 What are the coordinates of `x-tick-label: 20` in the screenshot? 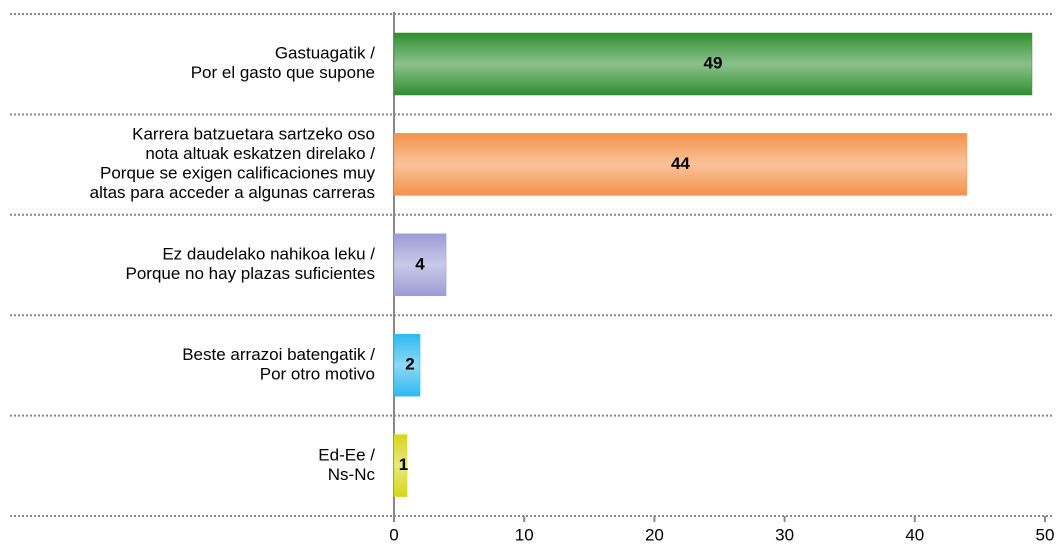 It's located at (654, 534).